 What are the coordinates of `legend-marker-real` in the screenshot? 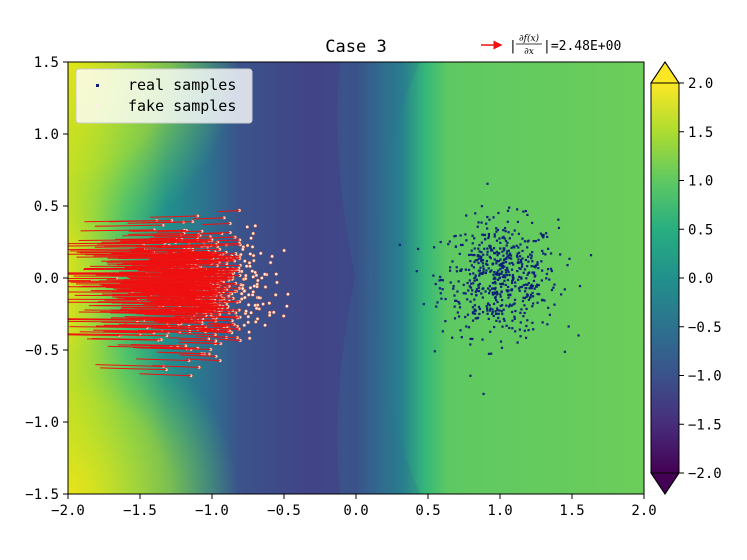 It's located at (97, 85).